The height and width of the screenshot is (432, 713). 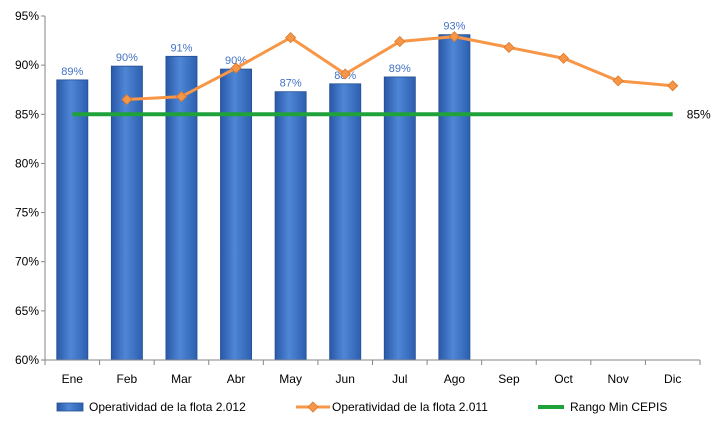 What do you see at coordinates (617, 379) in the screenshot?
I see `x-tick-label: Nov` at bounding box center [617, 379].